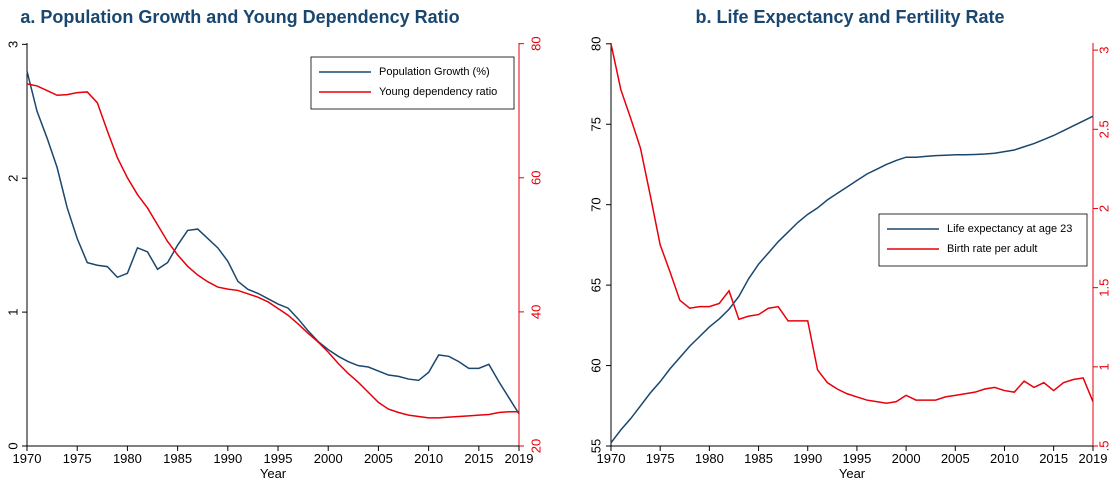  Describe the element at coordinates (595, 124) in the screenshot. I see `y-tick-label: 75` at that location.